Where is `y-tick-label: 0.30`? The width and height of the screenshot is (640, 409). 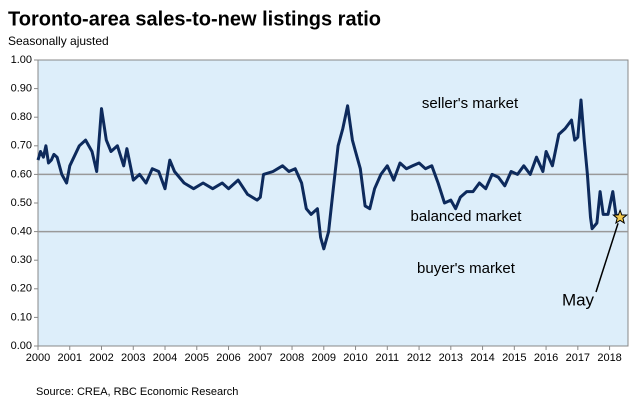 y-tick-label: 0.30 is located at coordinates (21, 260).